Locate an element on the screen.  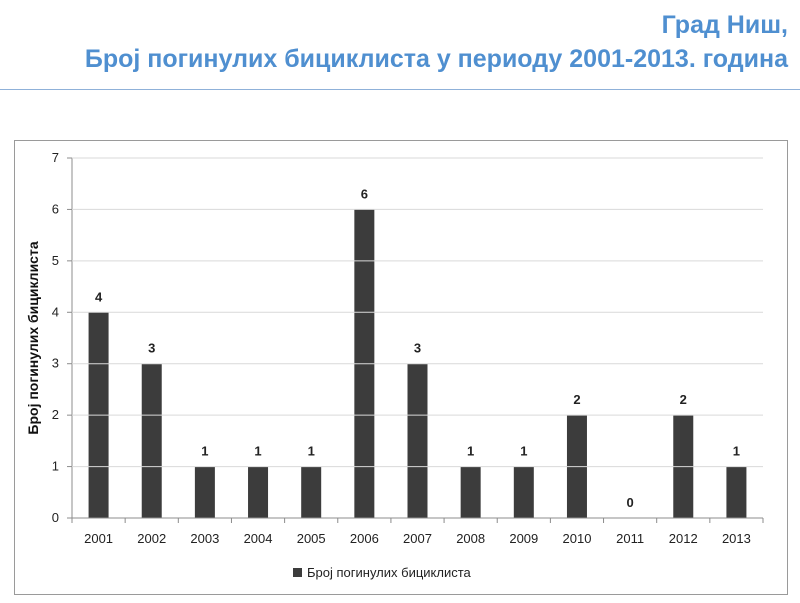
x-tick-label: 2013 is located at coordinates (736, 538).